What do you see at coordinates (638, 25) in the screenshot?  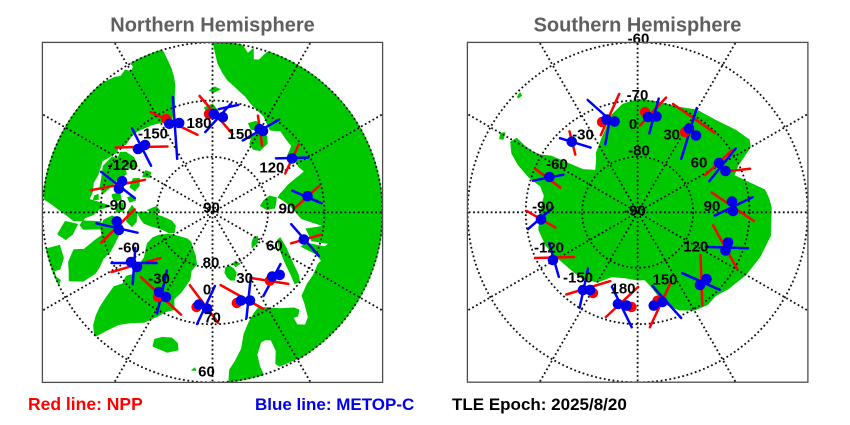 I see `svg-text: Southern Hemisphere` at bounding box center [638, 25].